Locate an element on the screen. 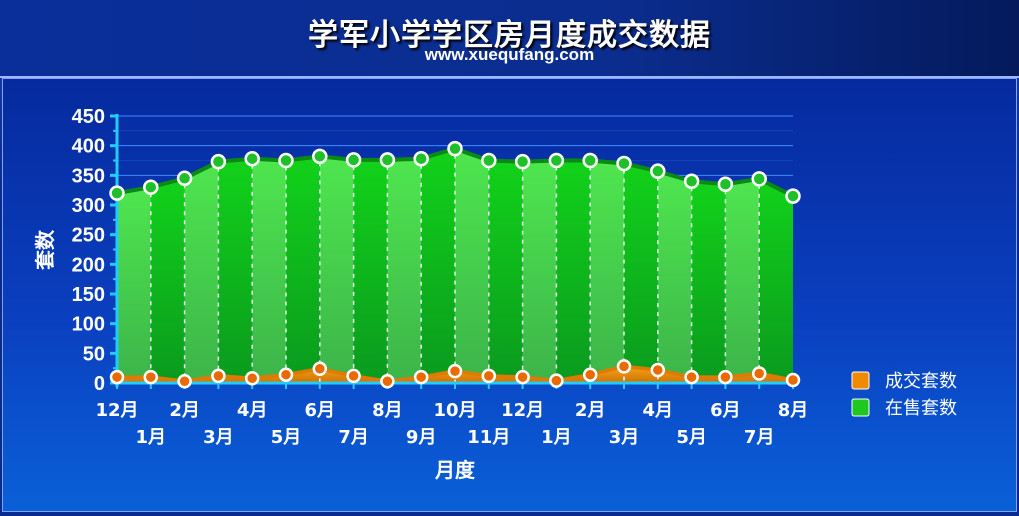  y-tick-label: 400 is located at coordinates (88, 147).